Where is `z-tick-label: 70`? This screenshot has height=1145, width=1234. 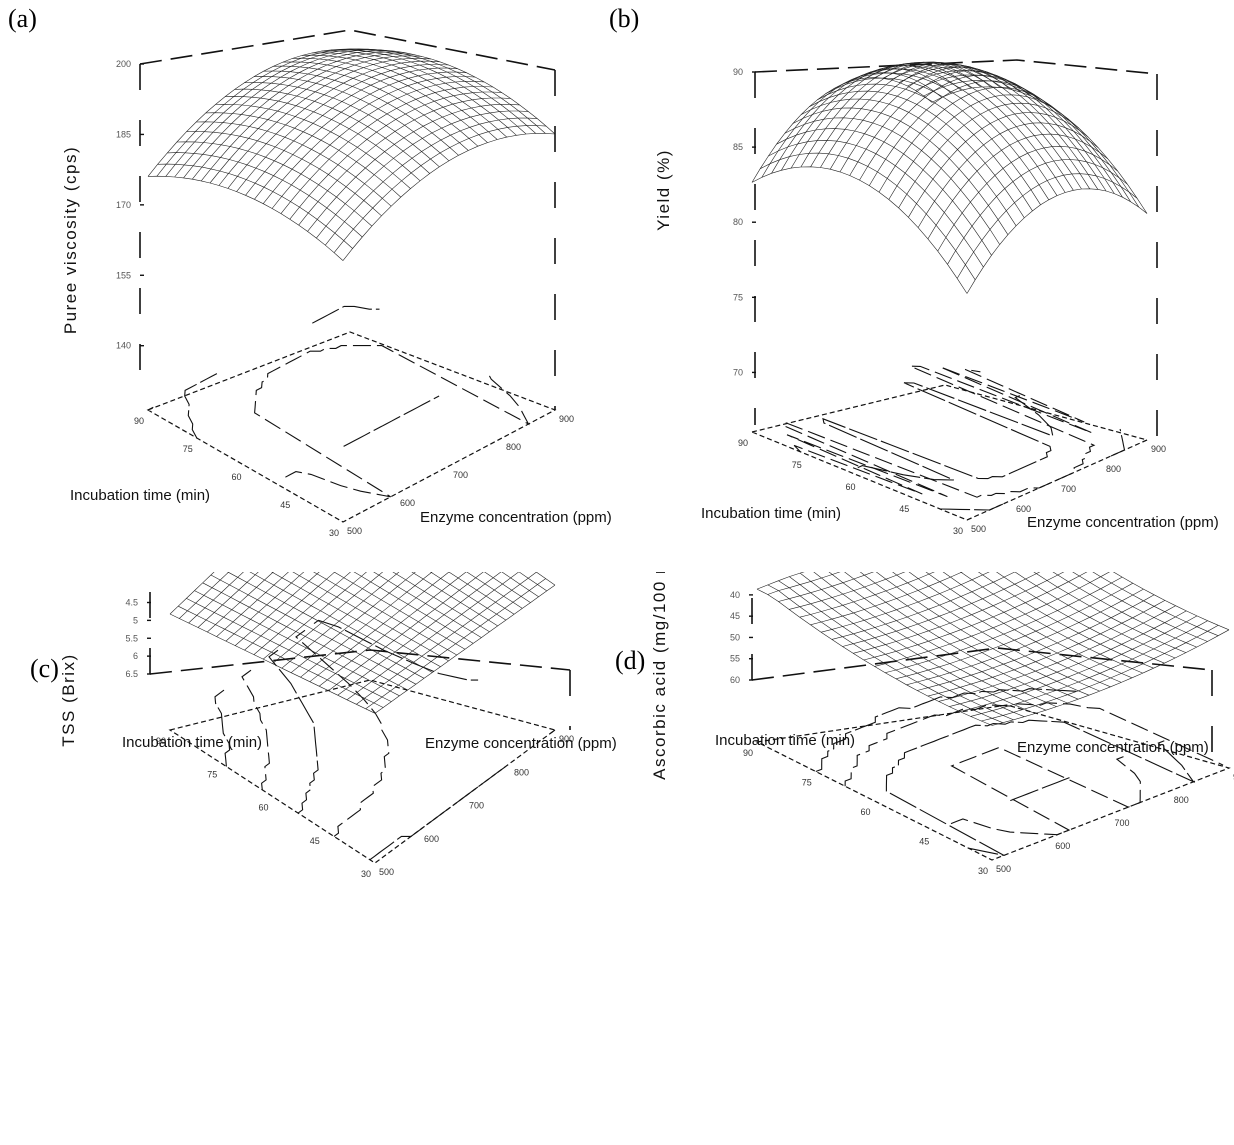 z-tick-label: 70 is located at coordinates (738, 372).